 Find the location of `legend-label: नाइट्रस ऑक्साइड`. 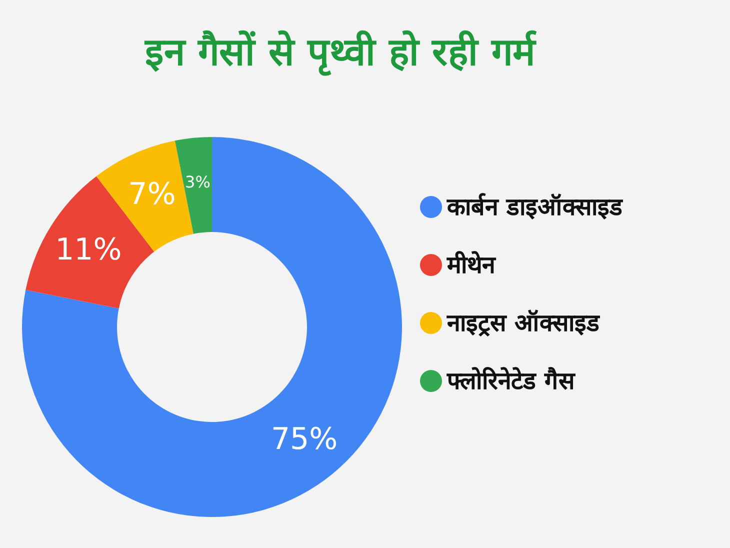

legend-label: नाइट्रस ऑक्साइड is located at coordinates (523, 323).